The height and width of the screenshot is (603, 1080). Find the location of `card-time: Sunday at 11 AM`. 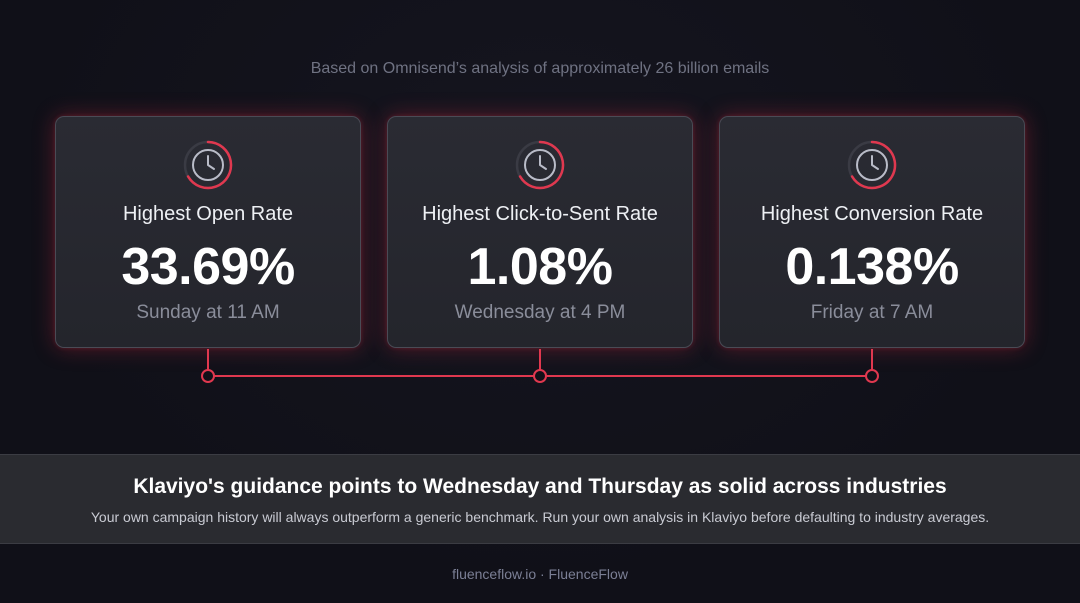

card-time: Sunday at 11 AM is located at coordinates (208, 312).